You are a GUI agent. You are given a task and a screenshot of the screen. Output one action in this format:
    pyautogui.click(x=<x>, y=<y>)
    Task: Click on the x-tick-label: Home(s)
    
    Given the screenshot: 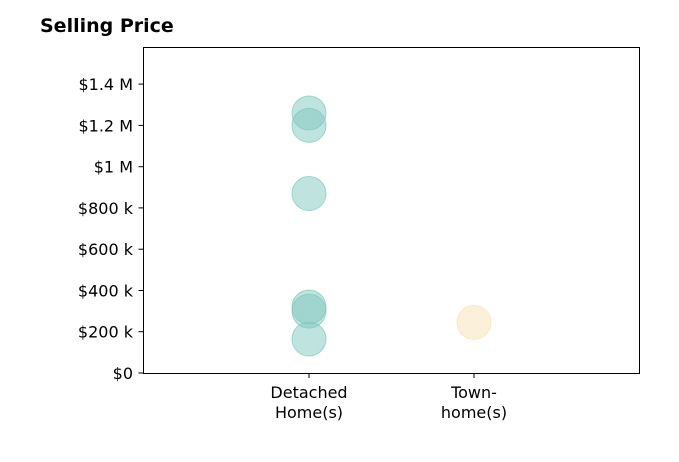 What is the action you would take?
    pyautogui.click(x=309, y=412)
    